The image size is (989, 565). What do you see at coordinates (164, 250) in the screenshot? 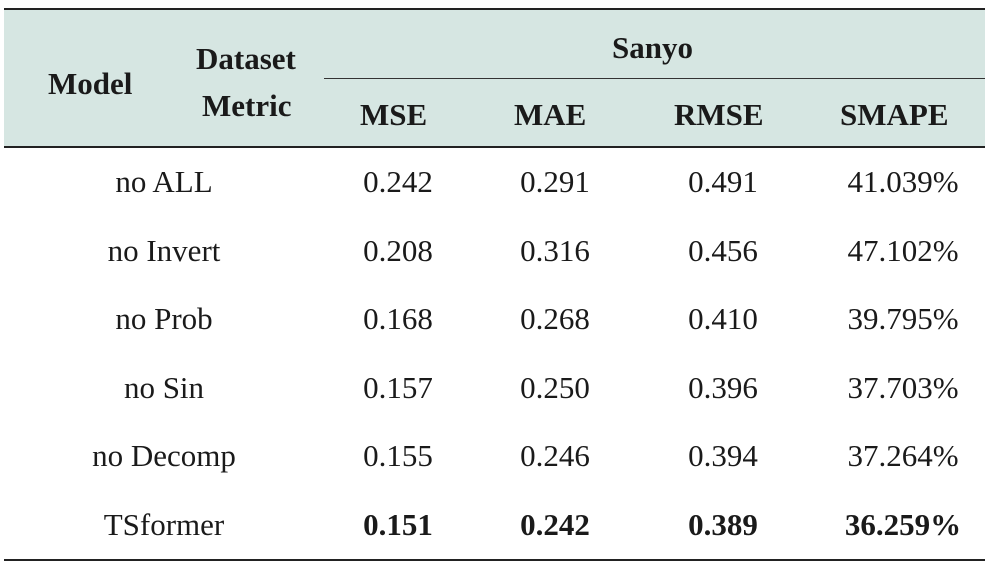
I see `row-model-cell: no Invert` at bounding box center [164, 250].